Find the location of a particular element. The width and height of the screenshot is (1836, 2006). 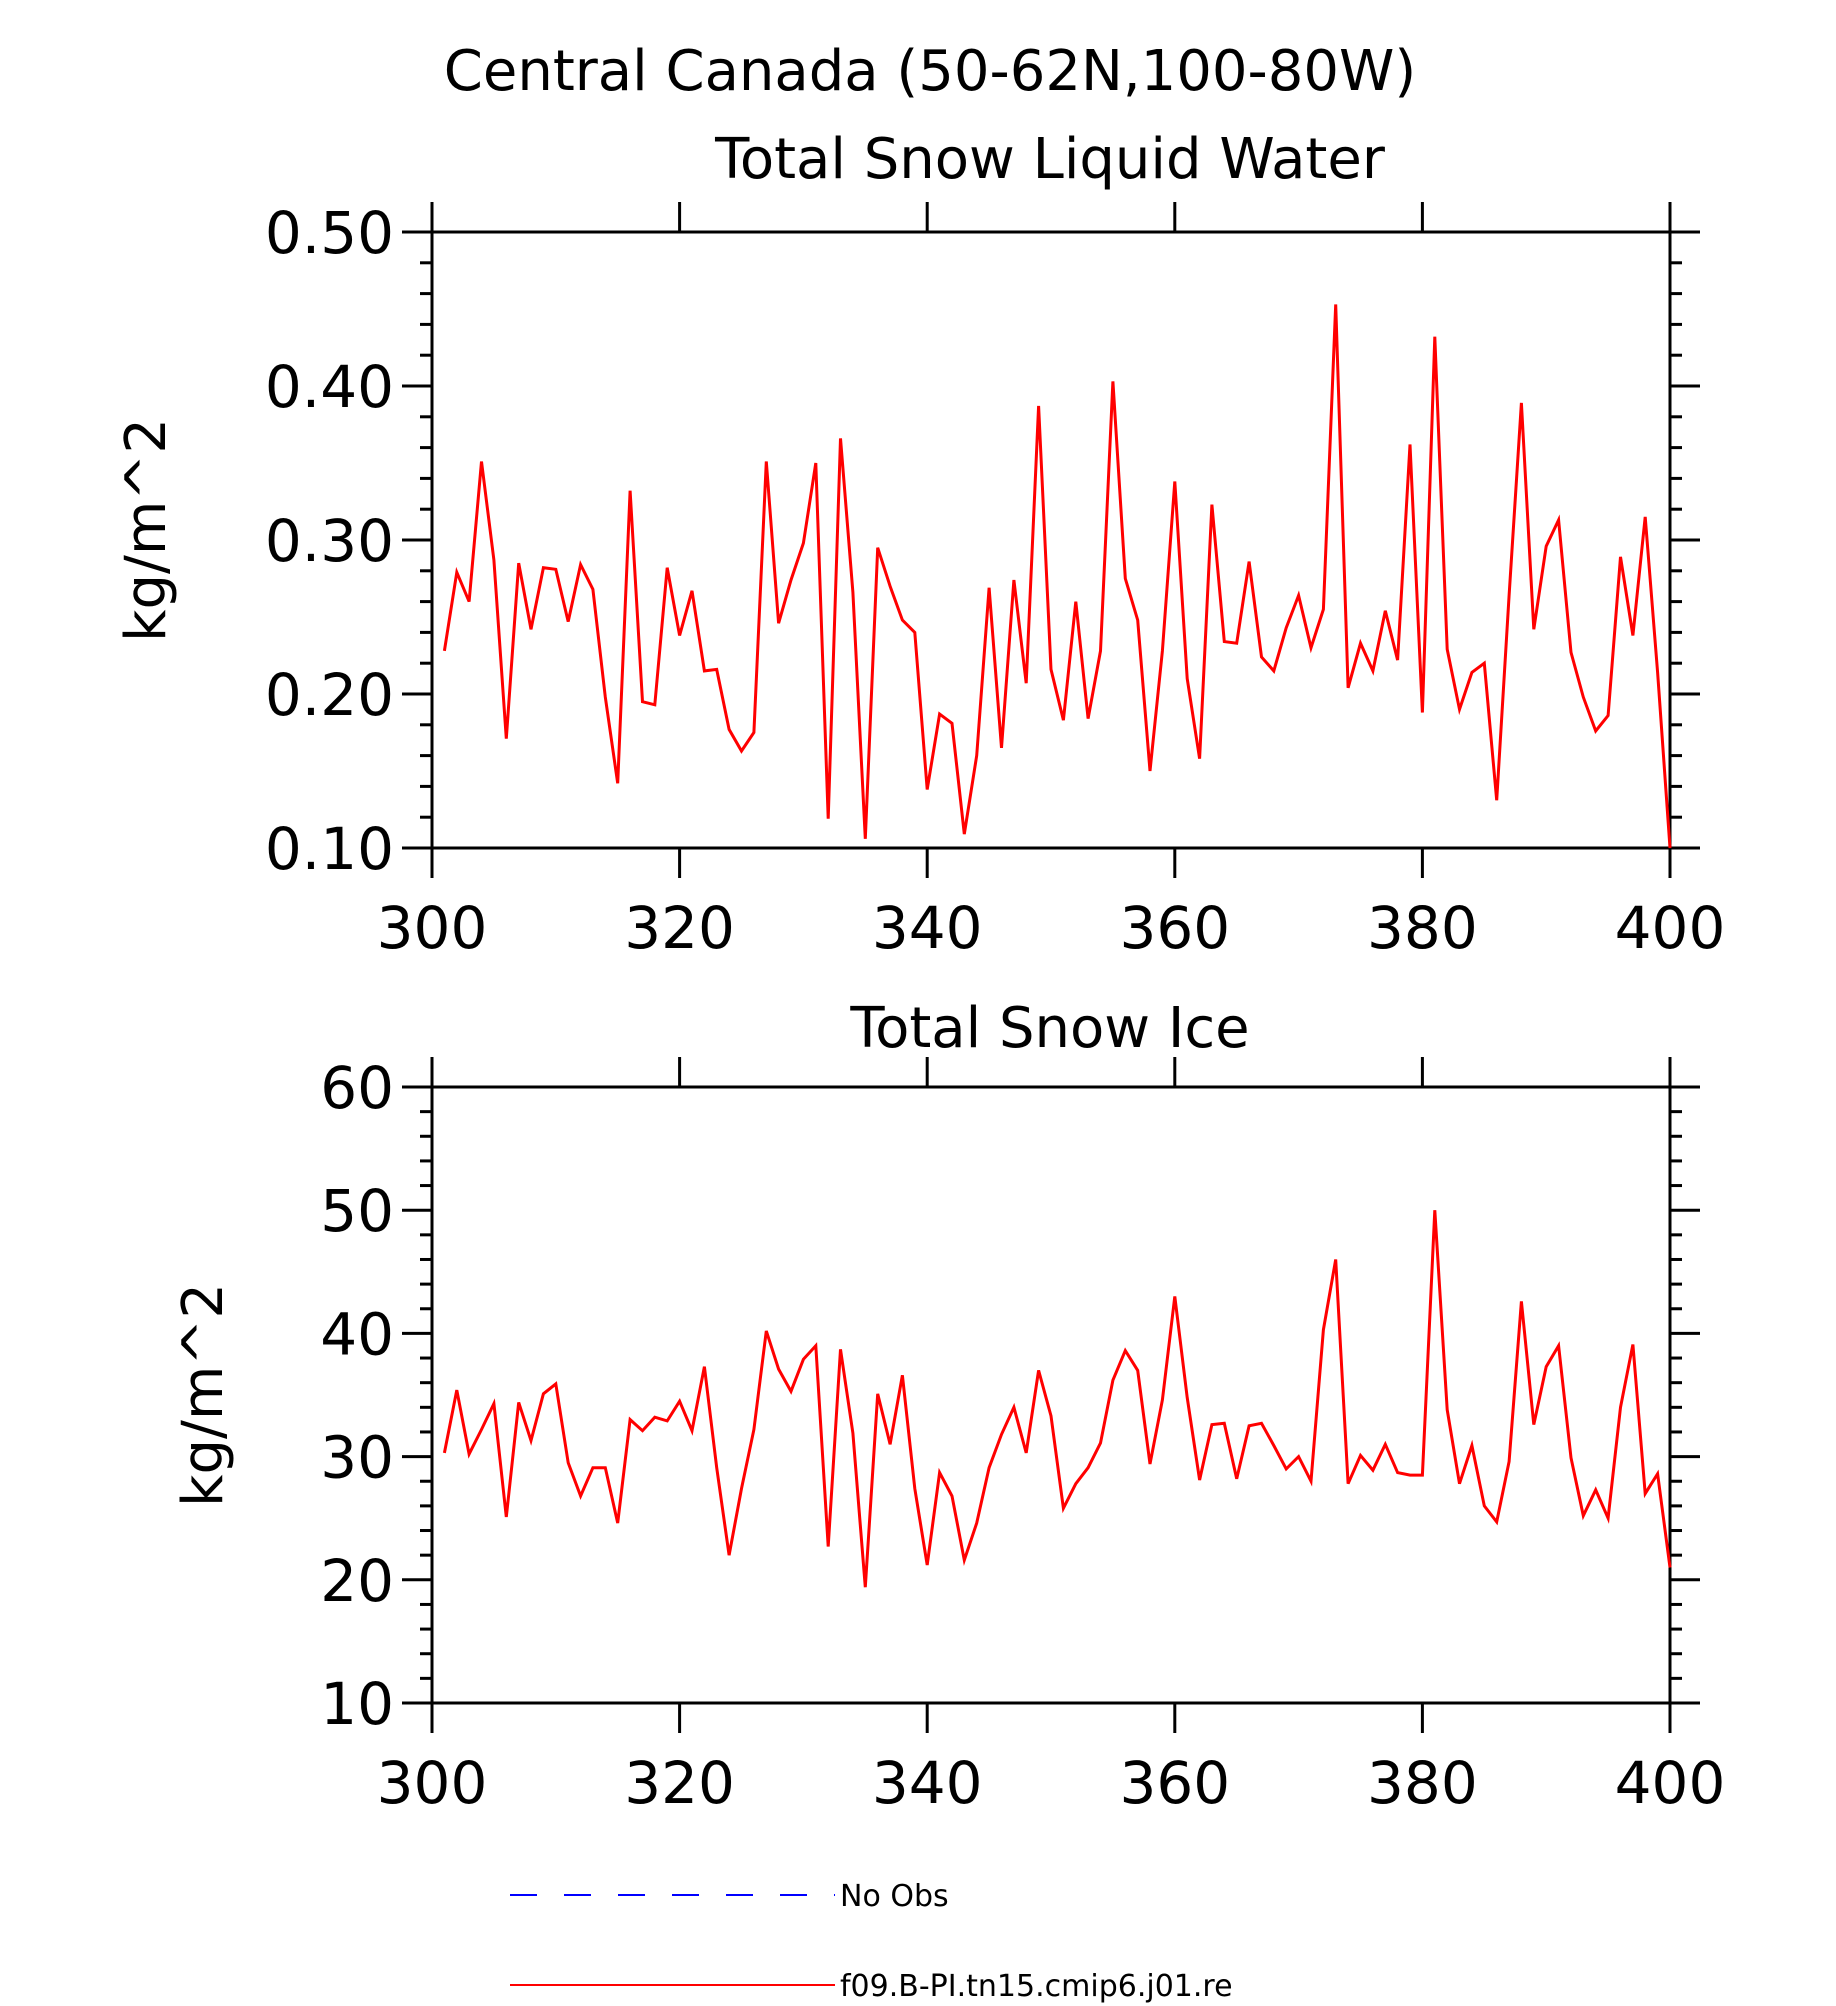

y-tick-label: 60 is located at coordinates (357, 1088).